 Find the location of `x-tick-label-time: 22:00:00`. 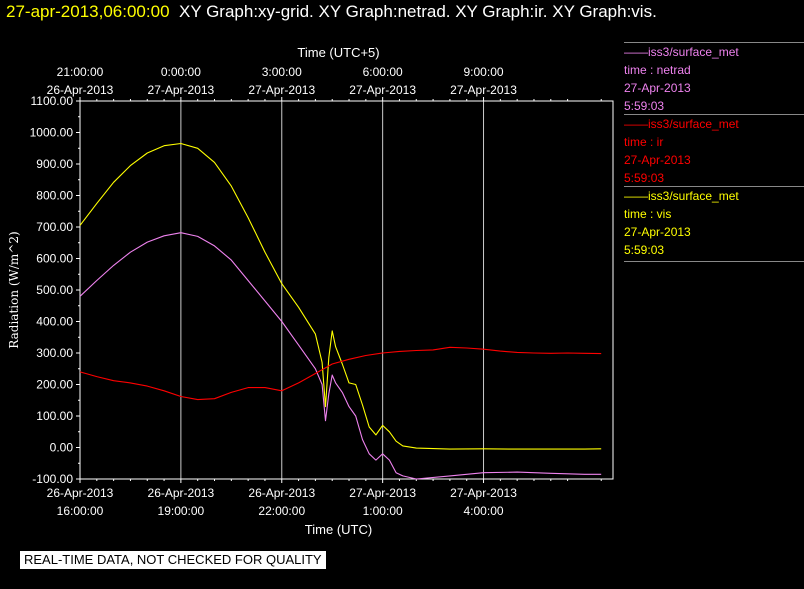

x-tick-label-time: 22:00:00 is located at coordinates (281, 511).